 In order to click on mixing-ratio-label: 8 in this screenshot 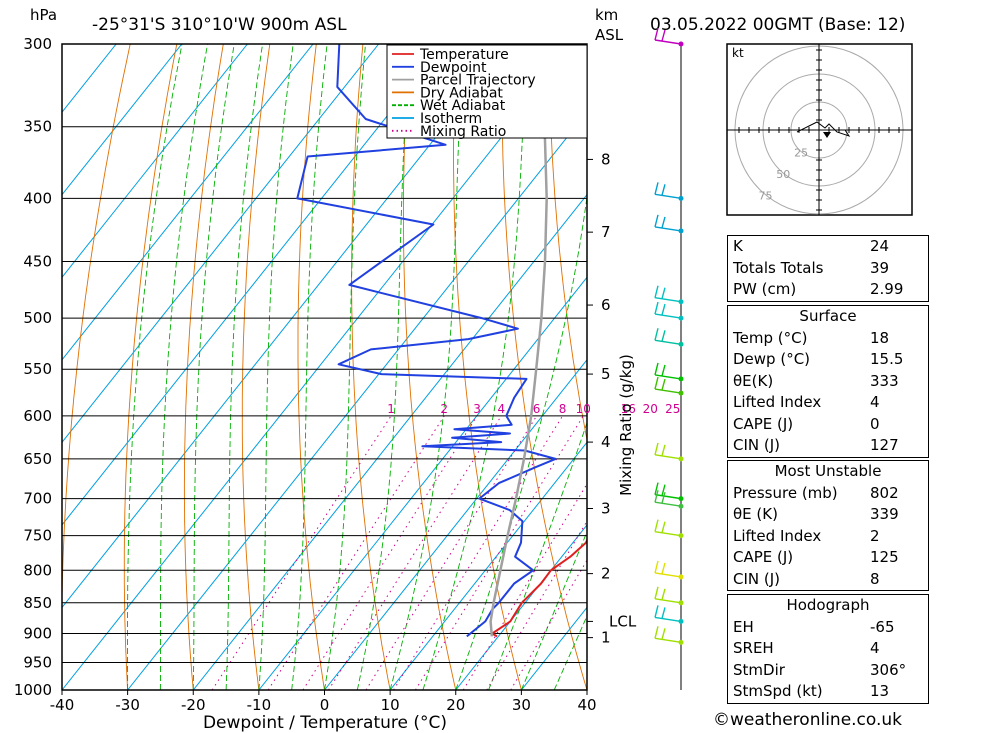, I will do `click(563, 409)`.